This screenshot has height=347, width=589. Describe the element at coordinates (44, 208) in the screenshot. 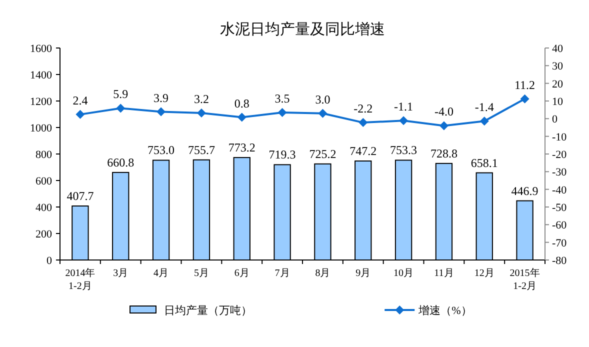

I see `y-tick-label: 400` at that location.